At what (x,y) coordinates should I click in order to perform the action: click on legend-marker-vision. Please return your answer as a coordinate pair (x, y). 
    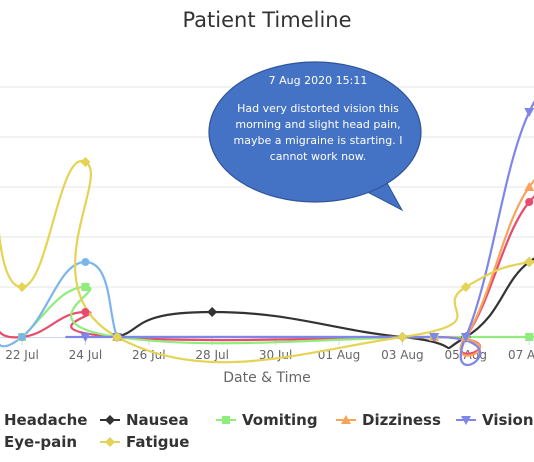
    Looking at the image, I should click on (466, 420).